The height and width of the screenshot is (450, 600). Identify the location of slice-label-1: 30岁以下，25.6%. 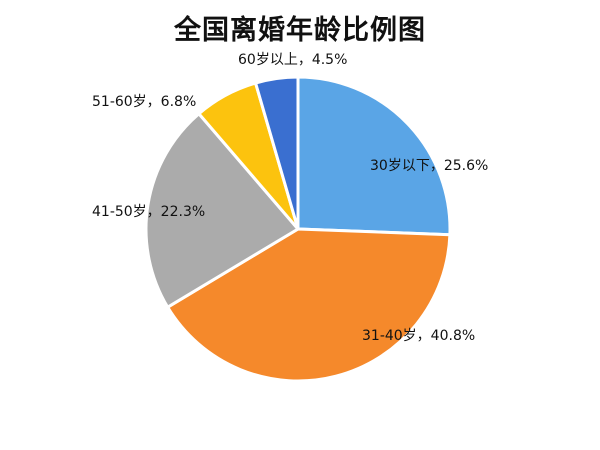
(429, 166).